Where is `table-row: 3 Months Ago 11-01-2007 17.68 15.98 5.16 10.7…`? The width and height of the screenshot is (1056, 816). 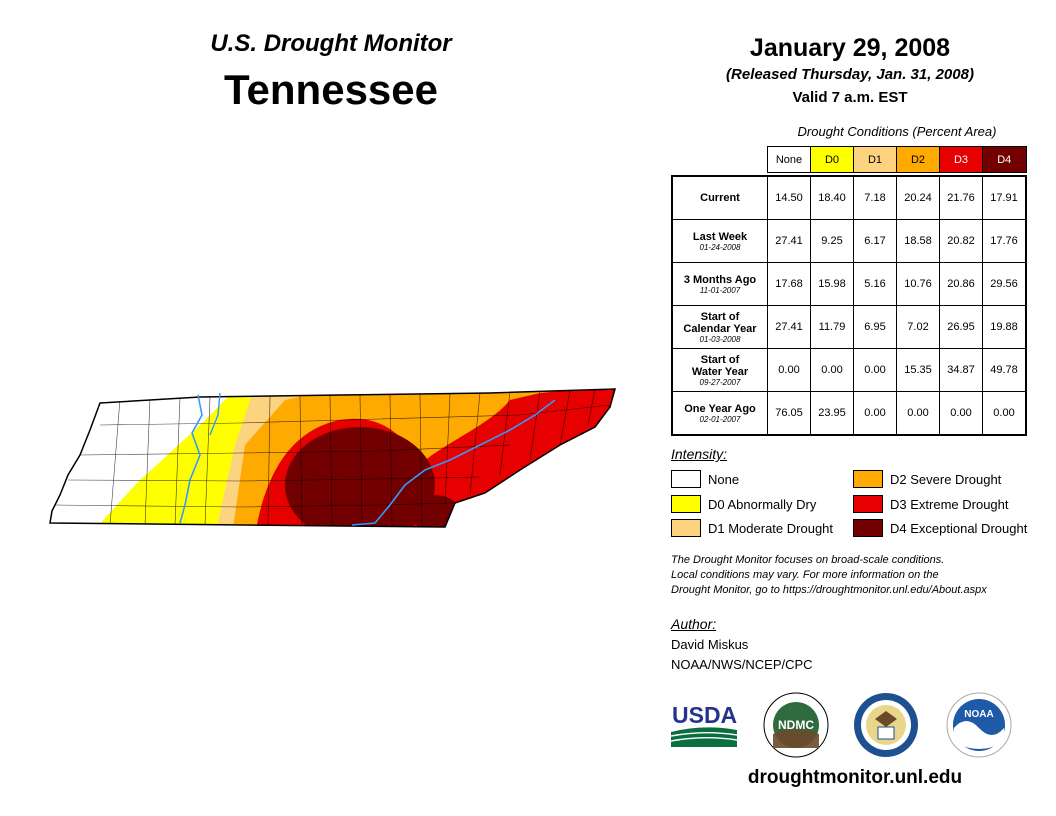 table-row: 3 Months Ago 11-01-2007 17.68 15.98 5.16 10.7… is located at coordinates (849, 284).